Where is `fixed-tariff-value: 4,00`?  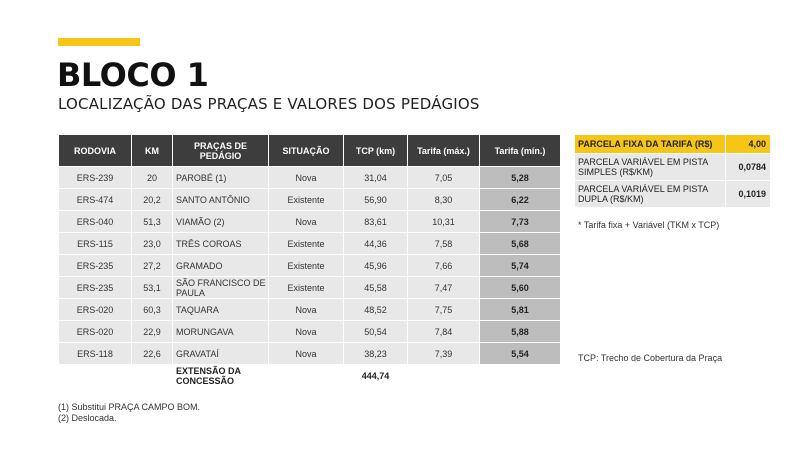
fixed-tariff-value: 4,00 is located at coordinates (748, 144).